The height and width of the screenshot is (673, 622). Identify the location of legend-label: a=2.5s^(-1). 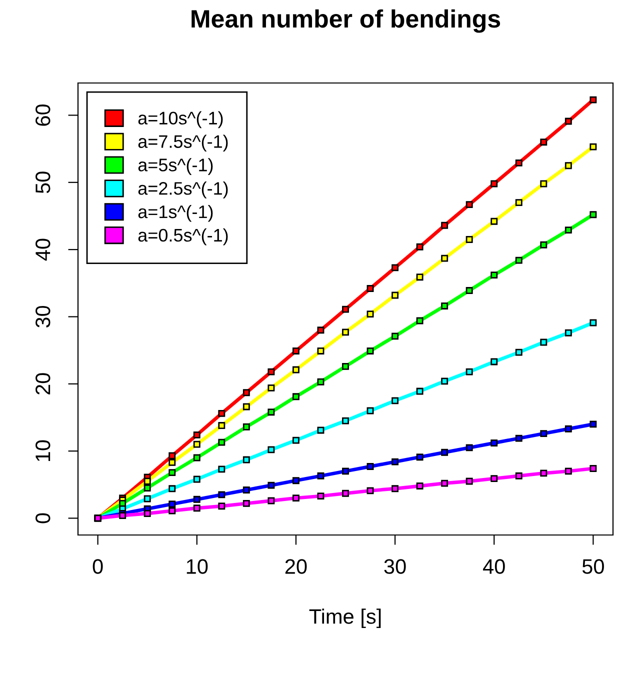
(183, 190).